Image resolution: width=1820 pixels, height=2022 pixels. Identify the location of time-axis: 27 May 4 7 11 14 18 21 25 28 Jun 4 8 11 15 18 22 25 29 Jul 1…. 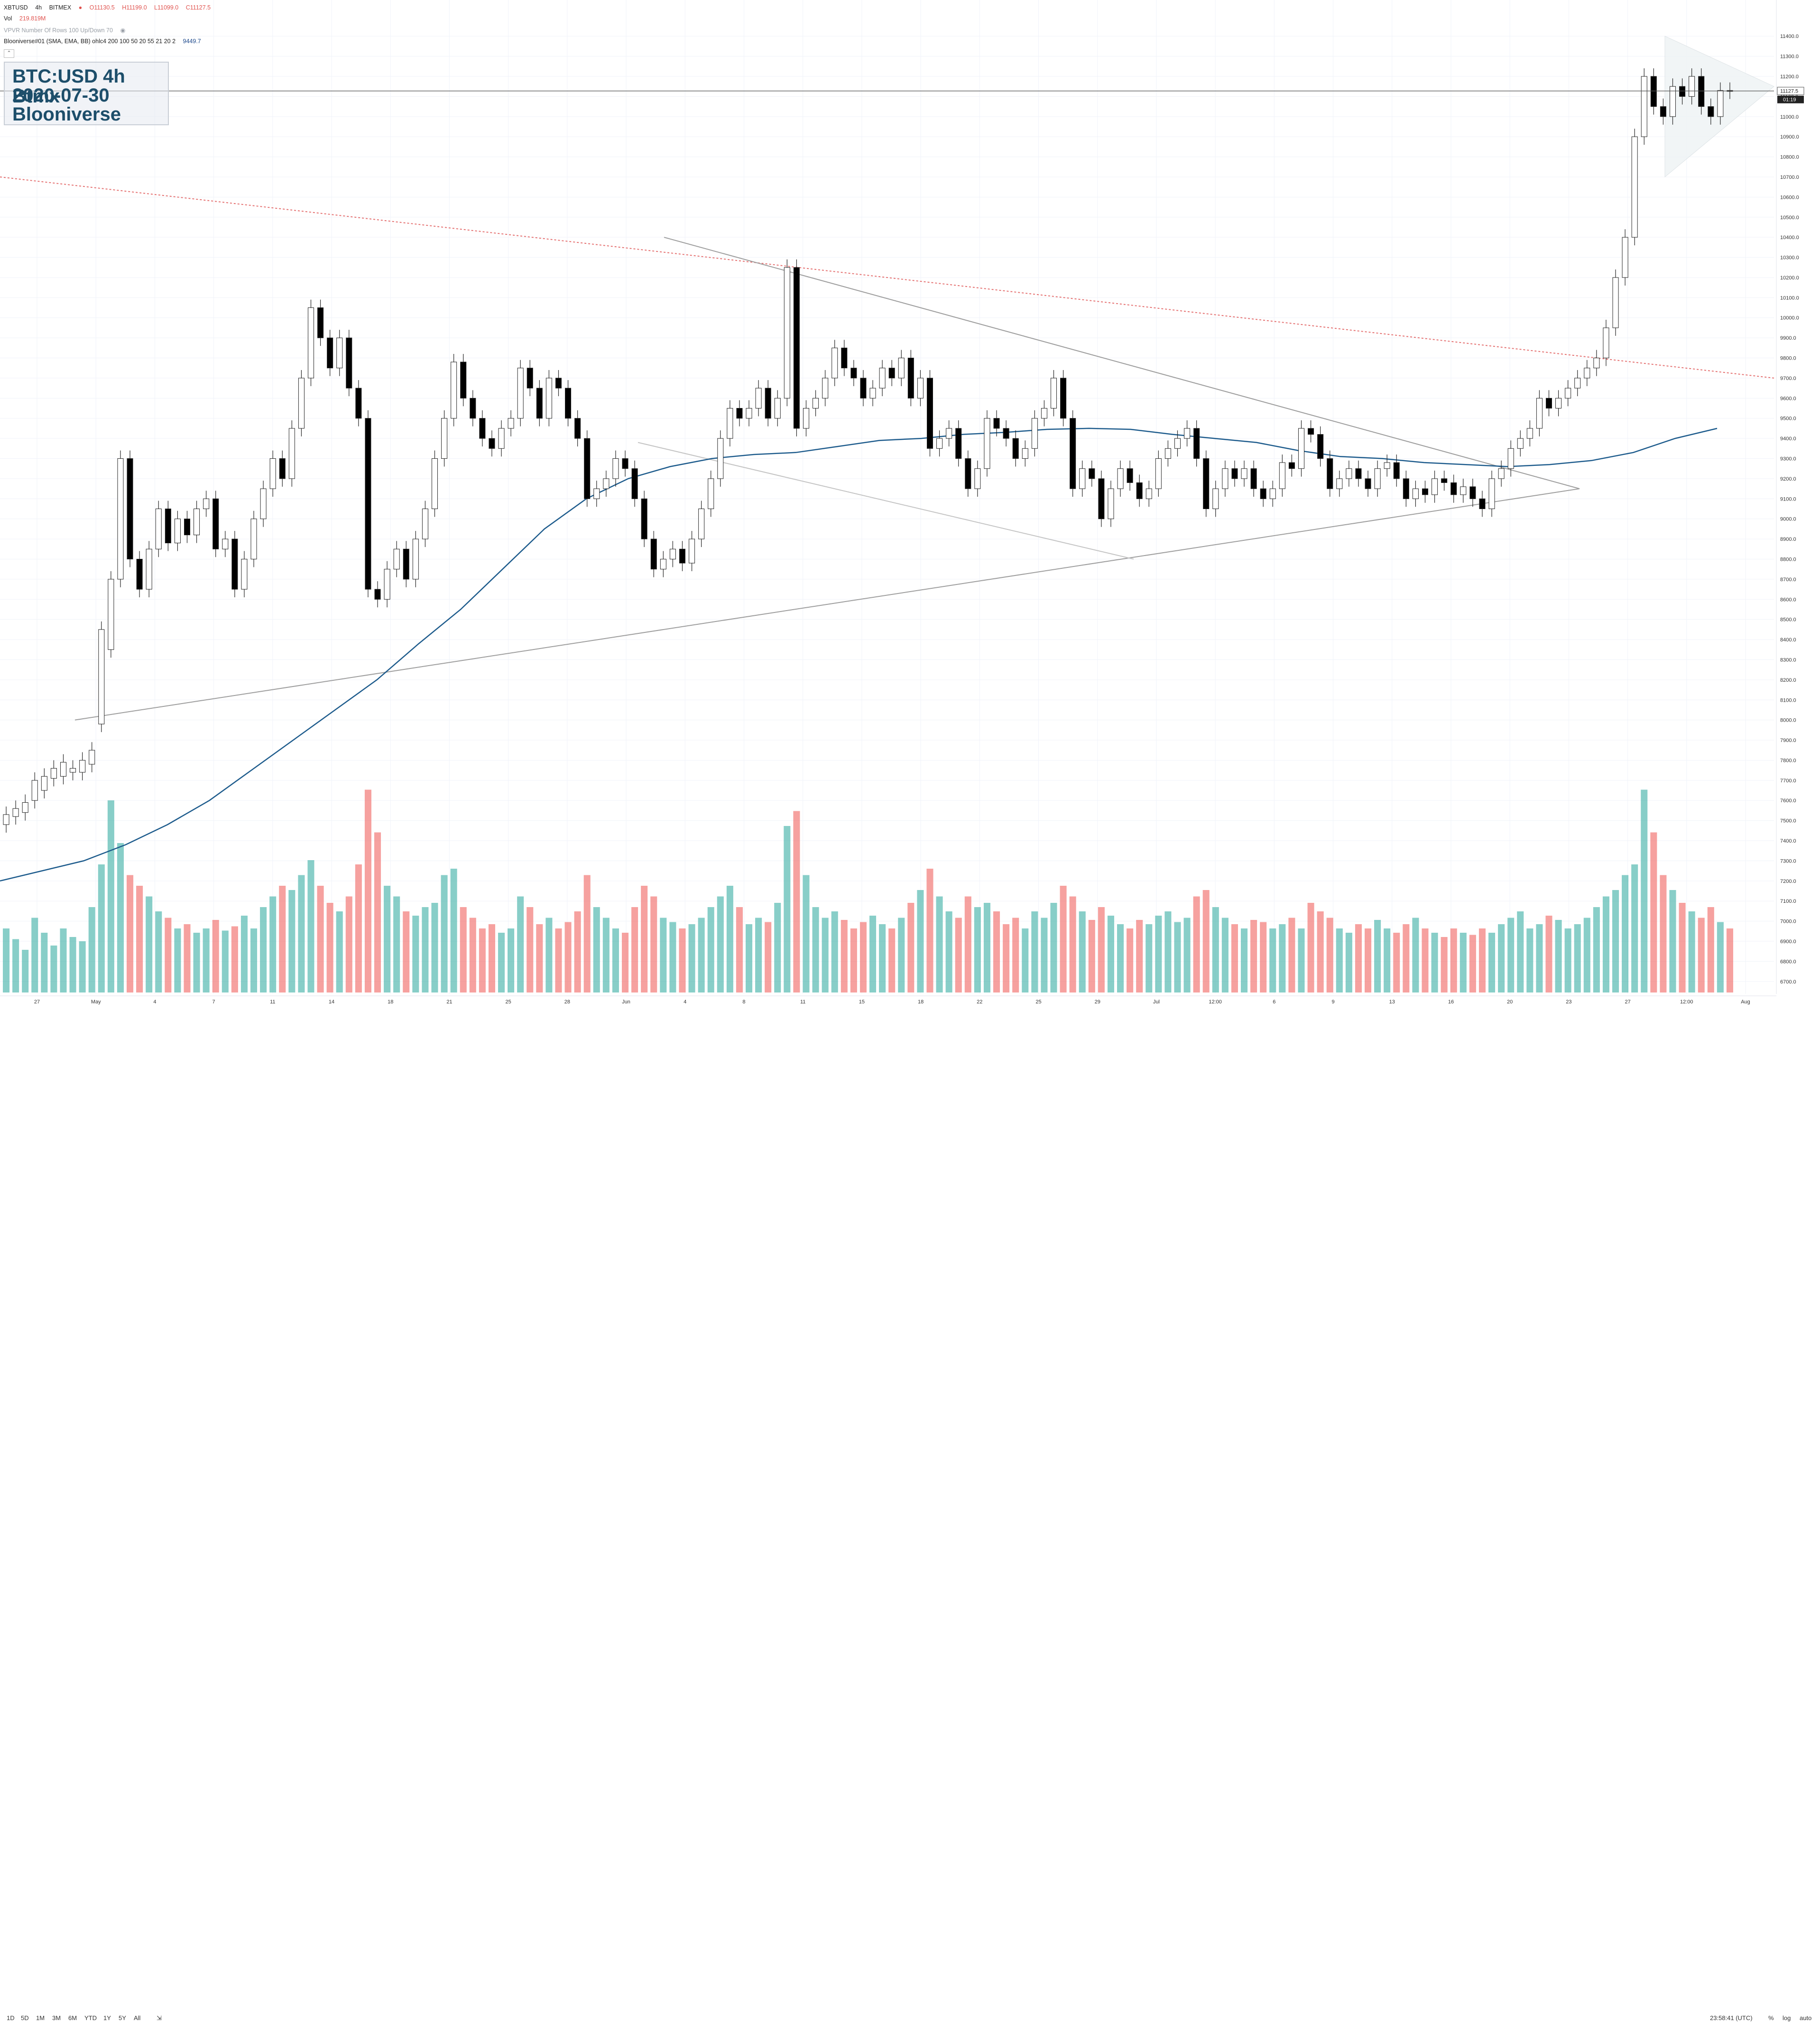
(888, 1000).